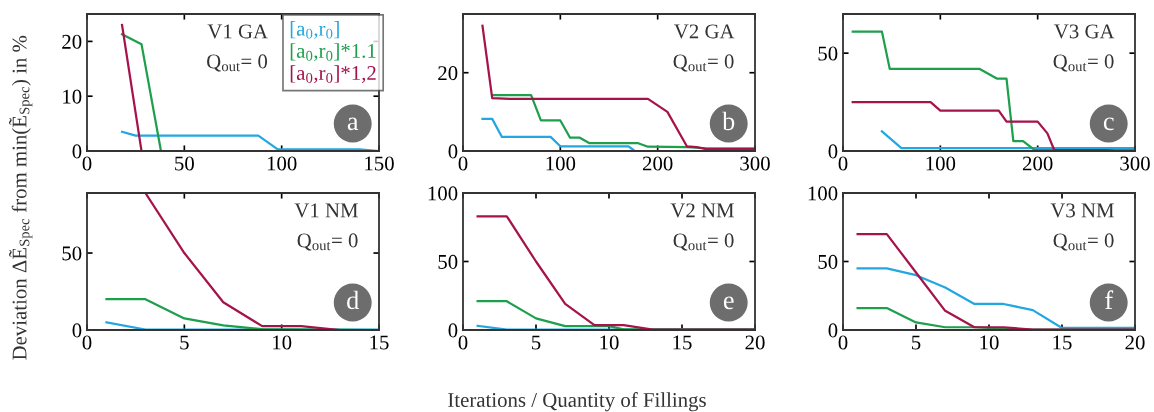  Describe the element at coordinates (1108, 124) in the screenshot. I see `annotation: c` at that location.